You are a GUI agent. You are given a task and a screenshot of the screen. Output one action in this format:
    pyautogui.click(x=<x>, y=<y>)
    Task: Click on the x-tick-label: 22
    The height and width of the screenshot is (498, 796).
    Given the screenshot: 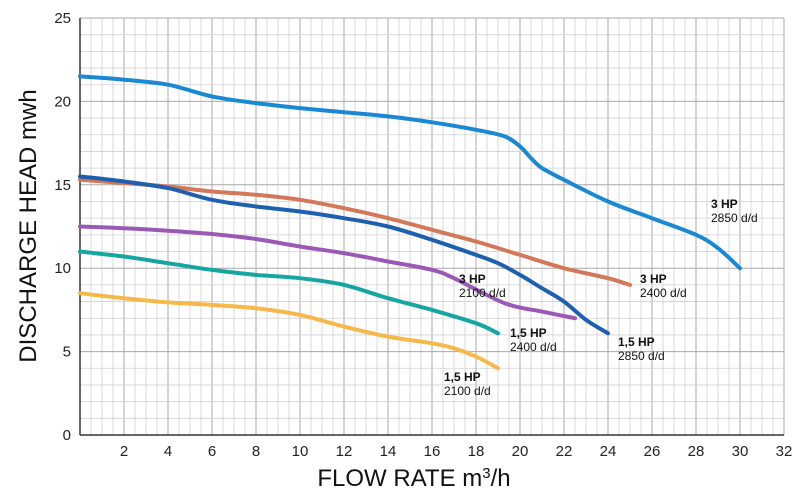 What is the action you would take?
    pyautogui.click(x=564, y=451)
    